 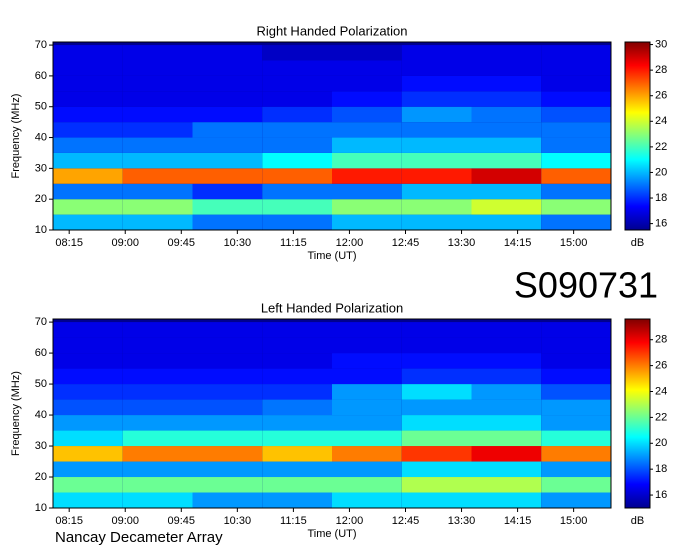 I want to click on chart-title: Left Handed Polarization, so click(x=332, y=307).